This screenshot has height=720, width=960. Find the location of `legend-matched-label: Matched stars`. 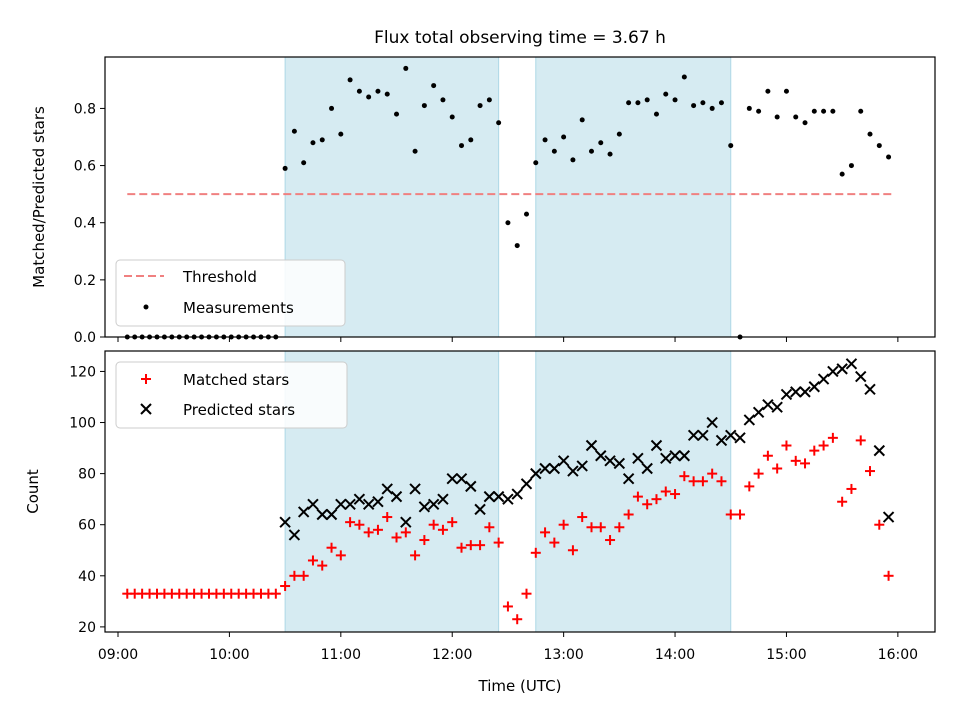

legend-matched-label: Matched stars is located at coordinates (236, 380).